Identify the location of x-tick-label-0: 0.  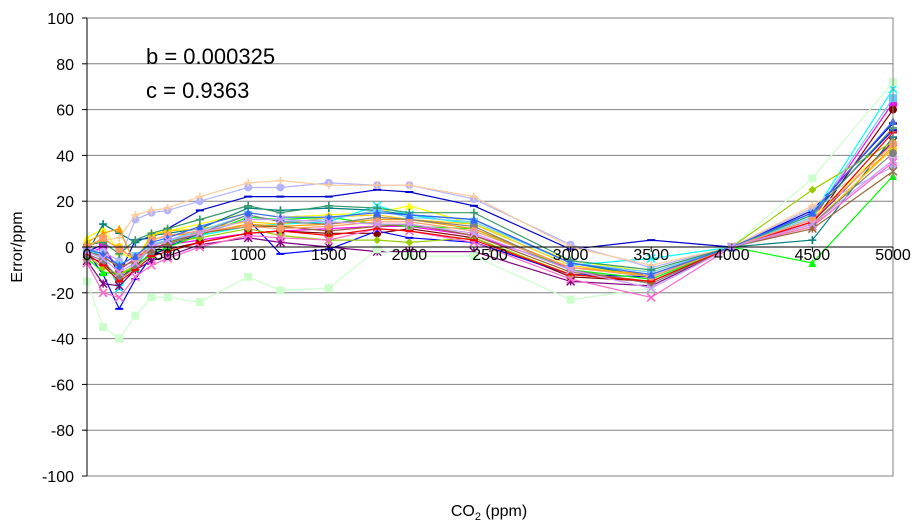
(87, 255).